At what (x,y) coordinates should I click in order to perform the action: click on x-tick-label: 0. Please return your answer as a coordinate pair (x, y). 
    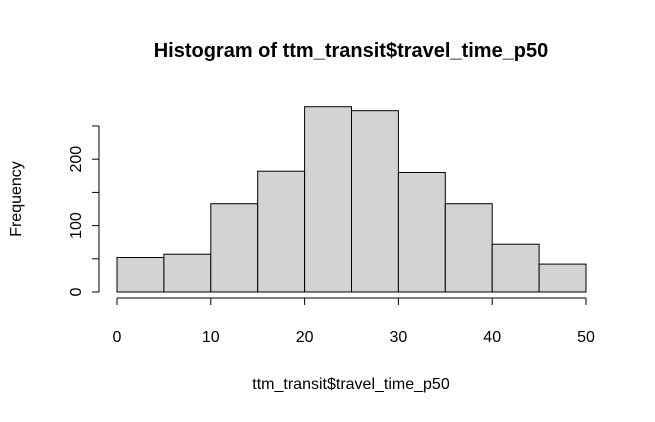
    Looking at the image, I should click on (117, 337).